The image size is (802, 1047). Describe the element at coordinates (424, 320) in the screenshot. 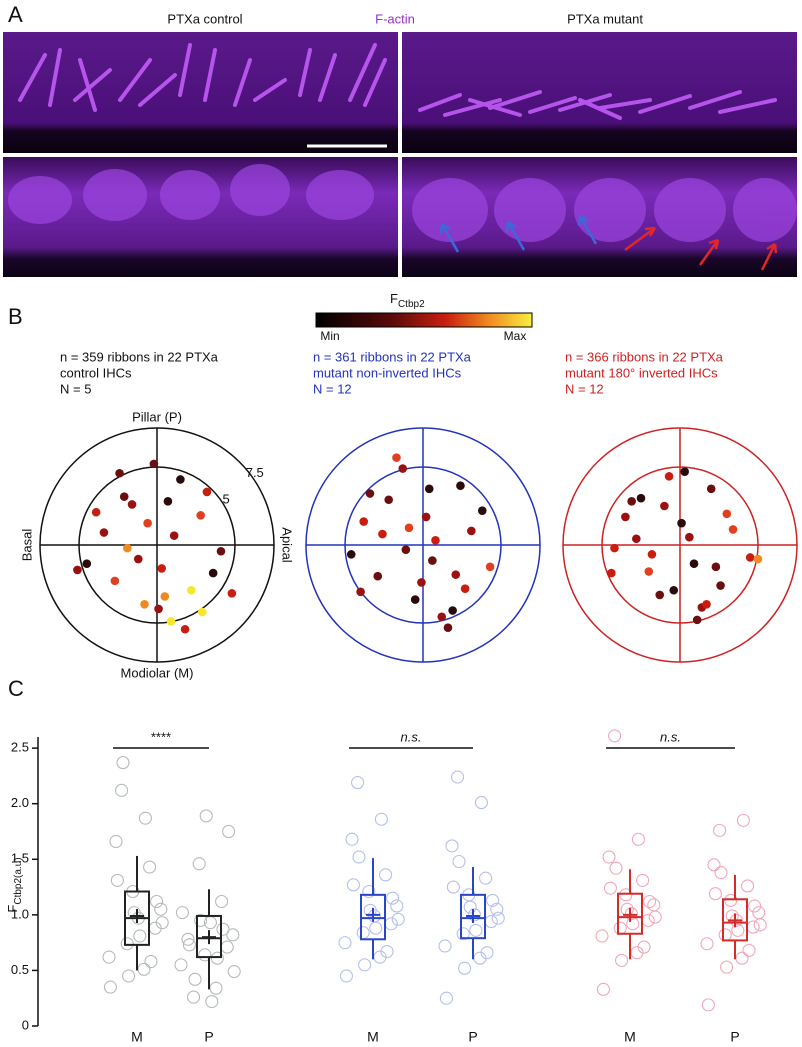

I see `colorbar` at that location.